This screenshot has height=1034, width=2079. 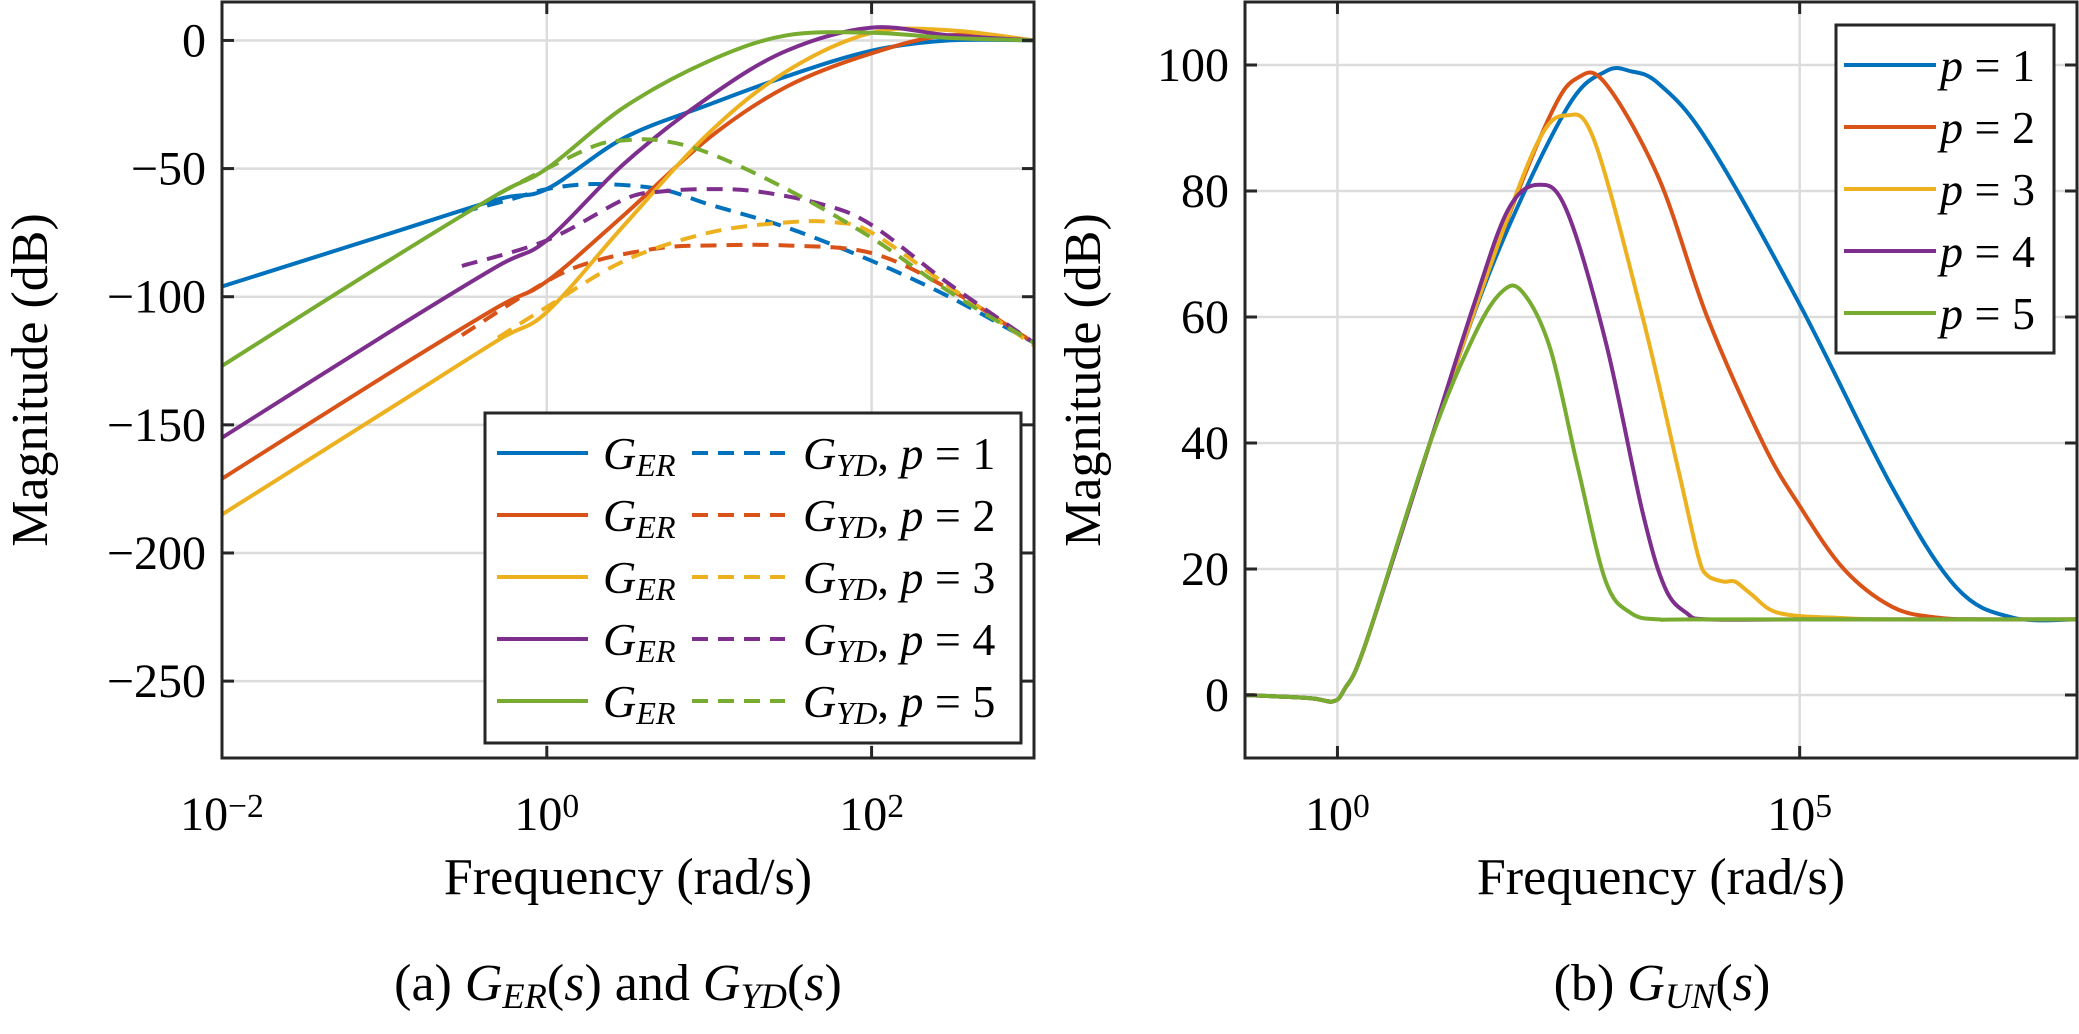 I want to click on y-tick-label: −250, so click(x=156, y=681).